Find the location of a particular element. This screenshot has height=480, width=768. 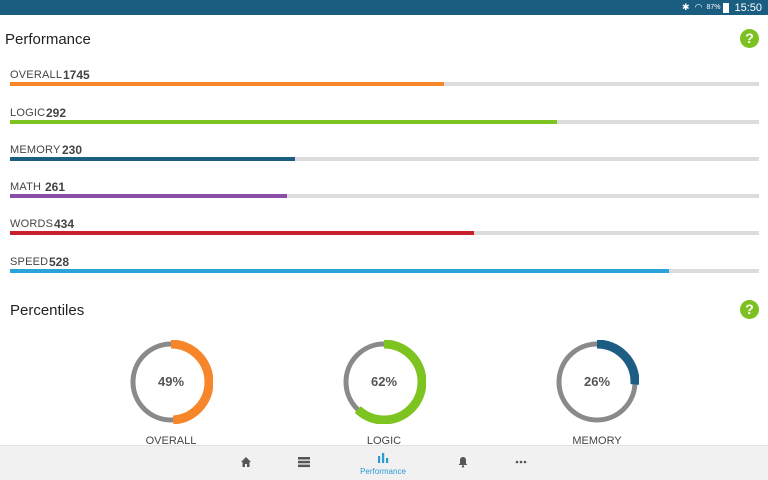

donut-caption: MEMORY is located at coordinates (597, 441).